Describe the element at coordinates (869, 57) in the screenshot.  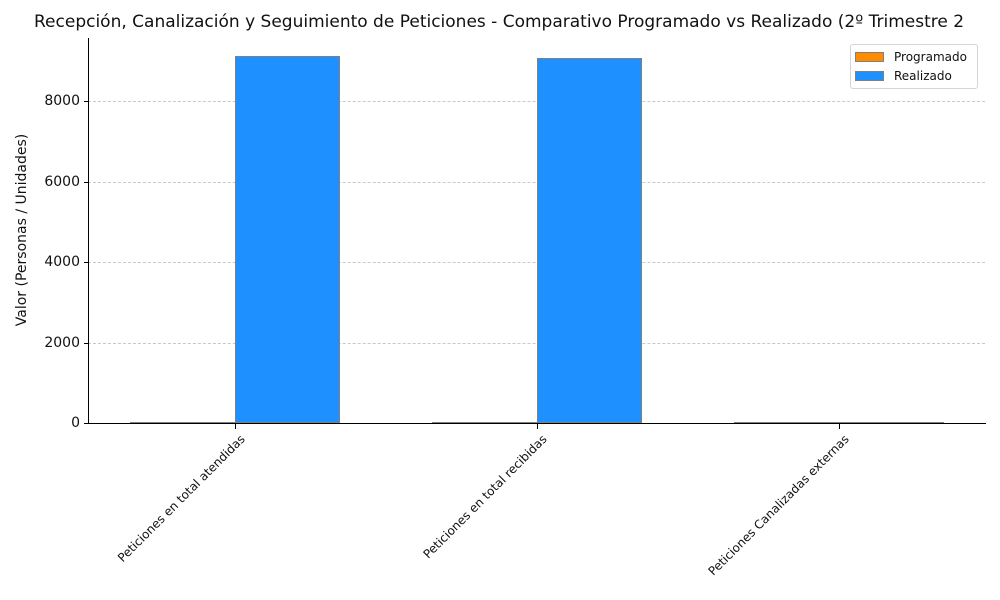
I see `legend-swatch-programado` at that location.